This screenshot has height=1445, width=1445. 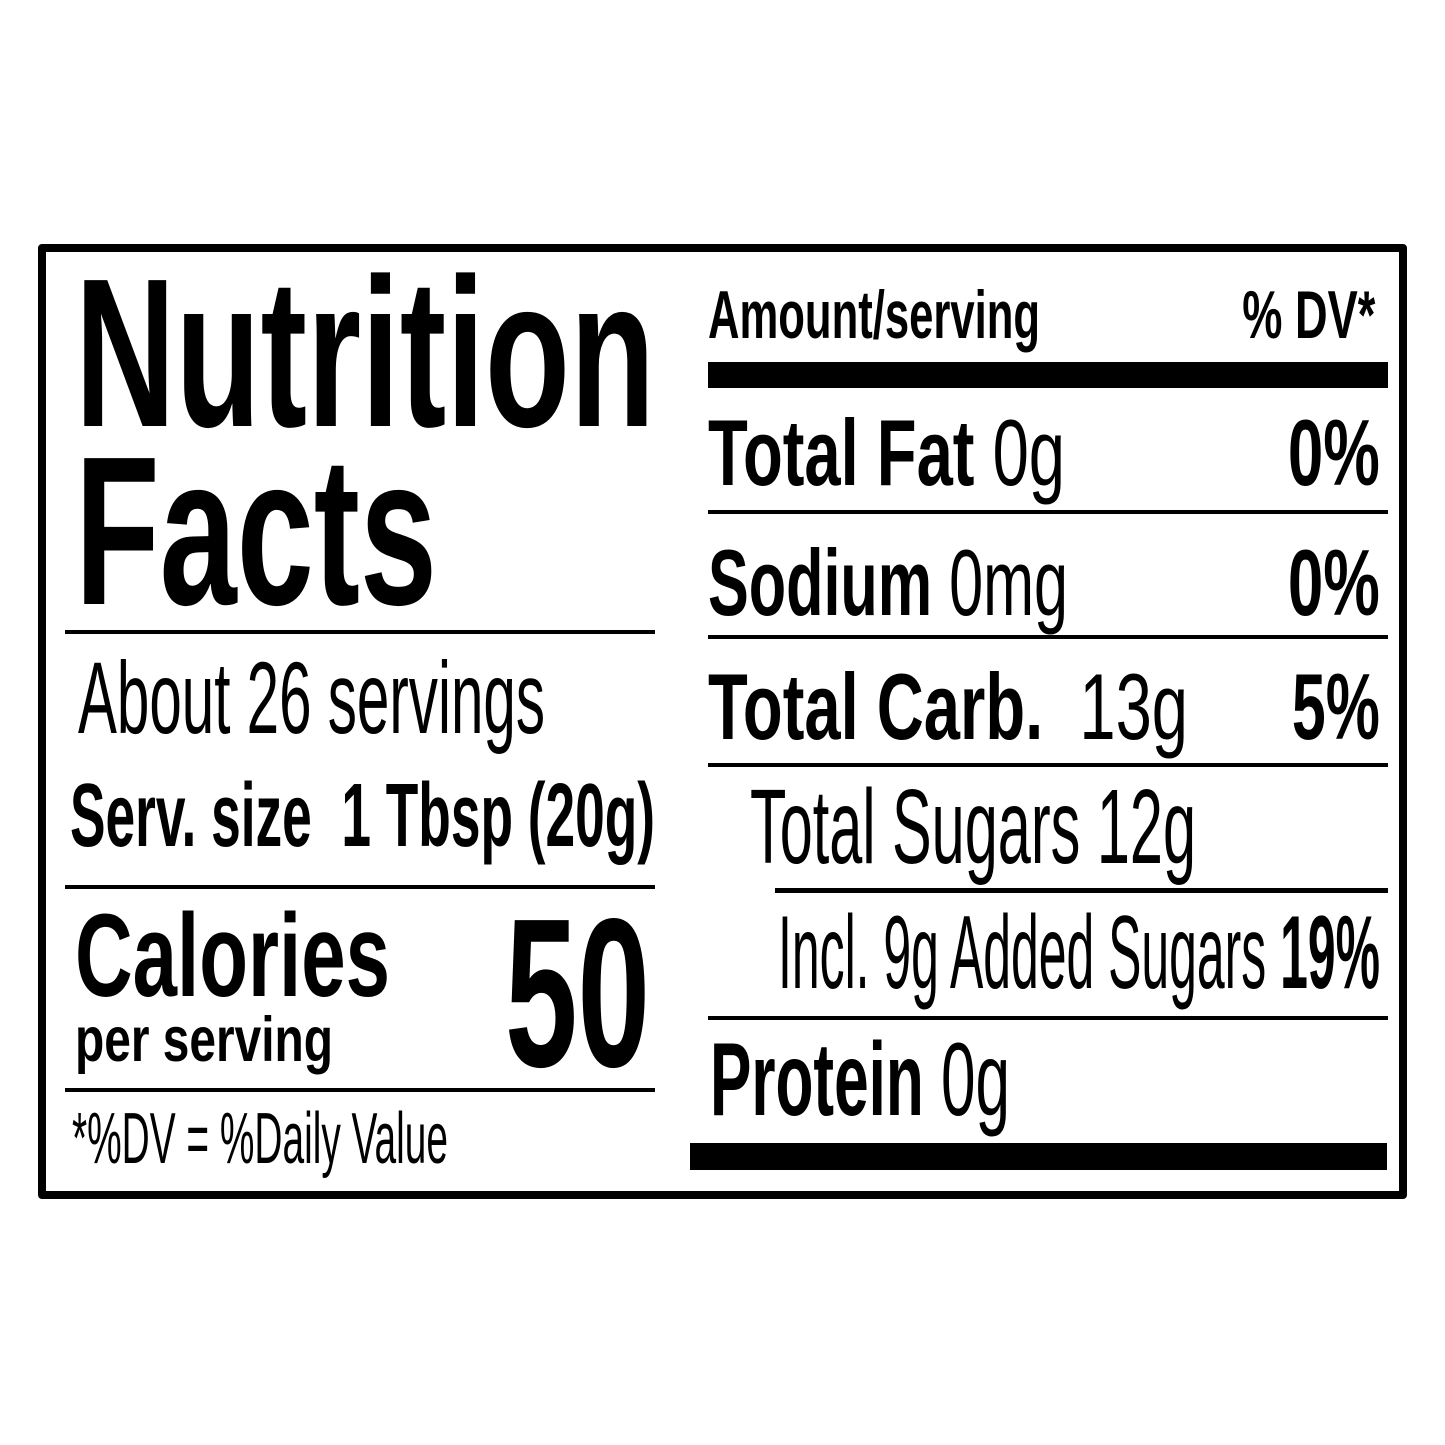 I want to click on nutrient-amount: 12g, so click(x=1146, y=827).